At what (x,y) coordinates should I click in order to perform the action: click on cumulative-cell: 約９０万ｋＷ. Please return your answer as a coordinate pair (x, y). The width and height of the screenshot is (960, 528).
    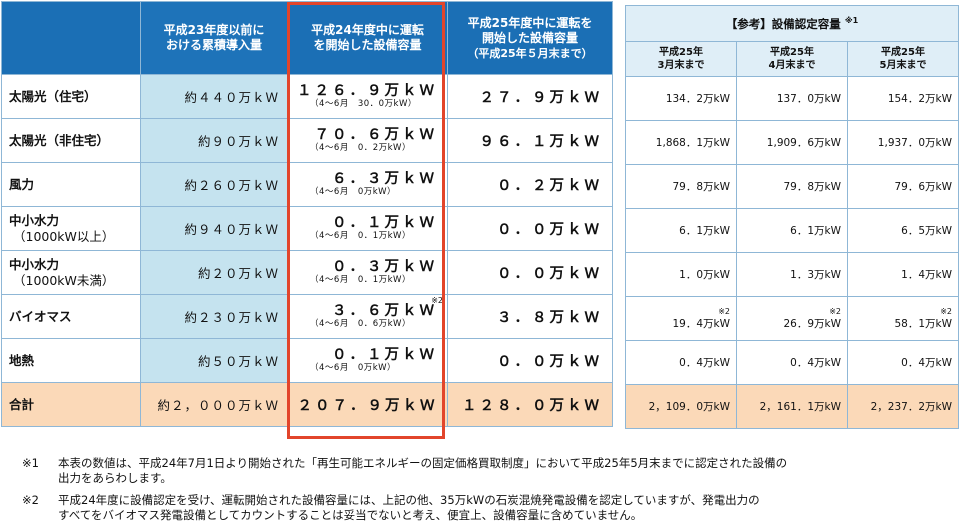
    Looking at the image, I should click on (214, 140).